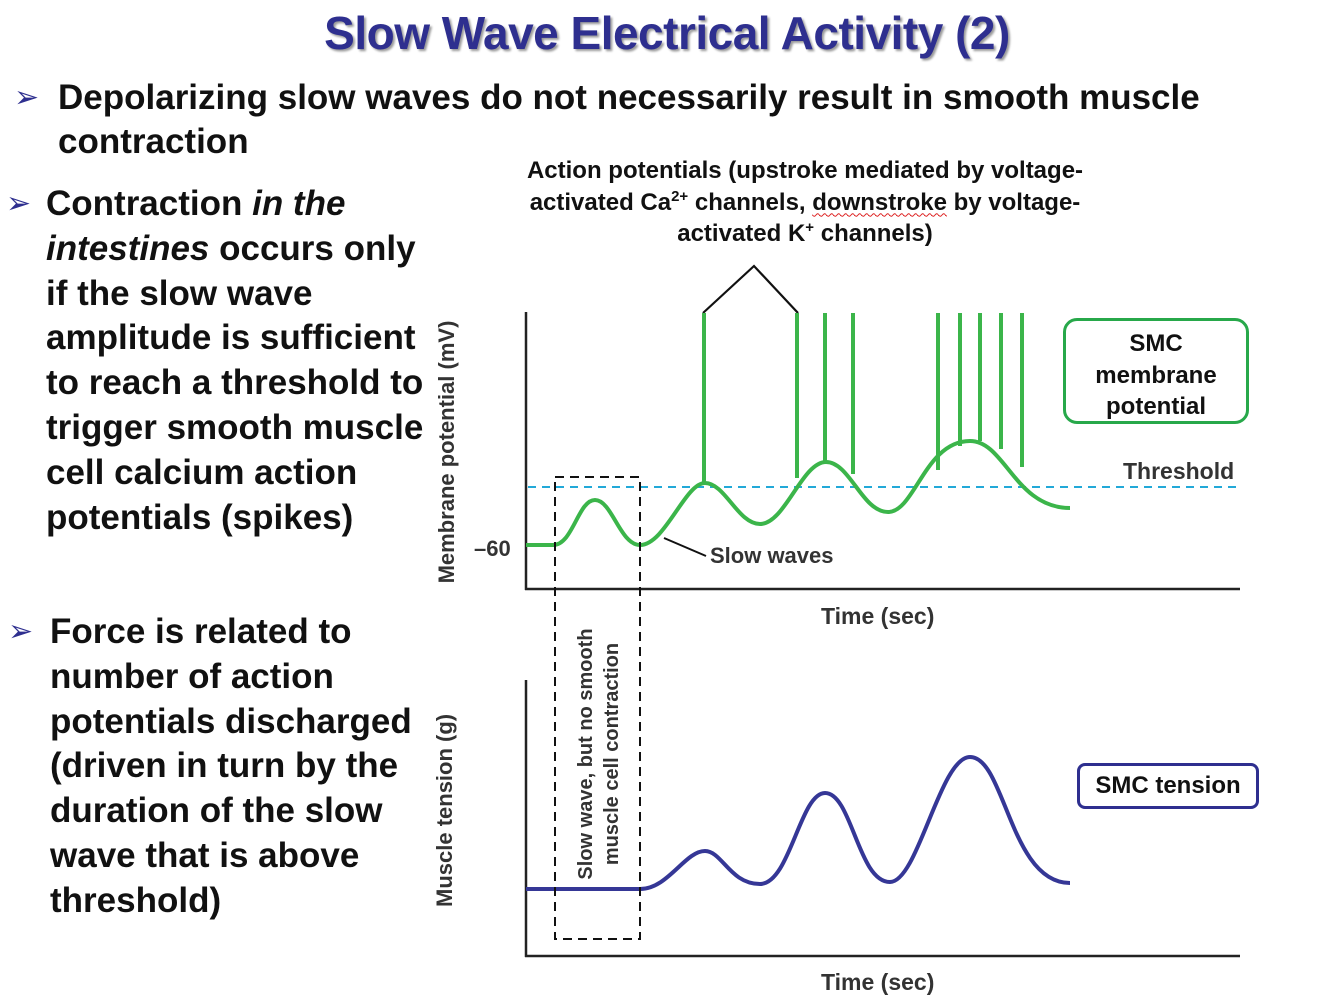 This screenshot has height=1002, width=1334. Describe the element at coordinates (446, 452) in the screenshot. I see `top-y-axis-label: Membrane potential (mV)` at that location.